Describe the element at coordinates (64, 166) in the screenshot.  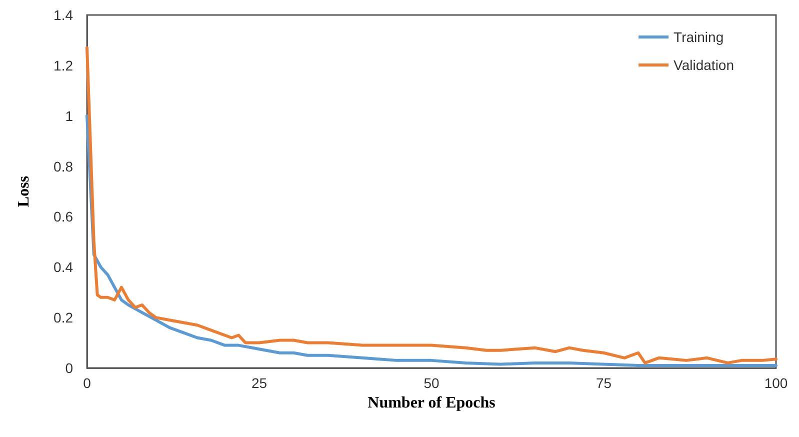
I see `y-tick-label: 0.8` at that location.